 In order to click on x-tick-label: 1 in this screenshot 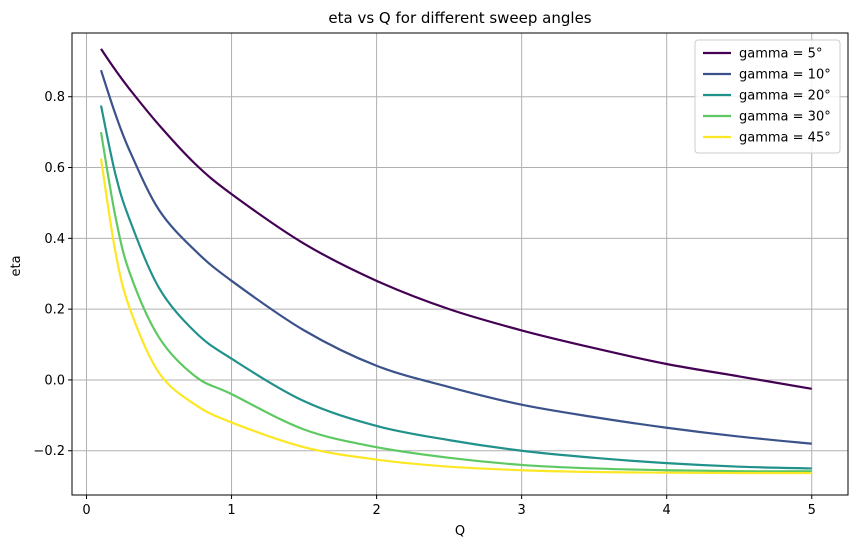, I will do `click(231, 510)`.